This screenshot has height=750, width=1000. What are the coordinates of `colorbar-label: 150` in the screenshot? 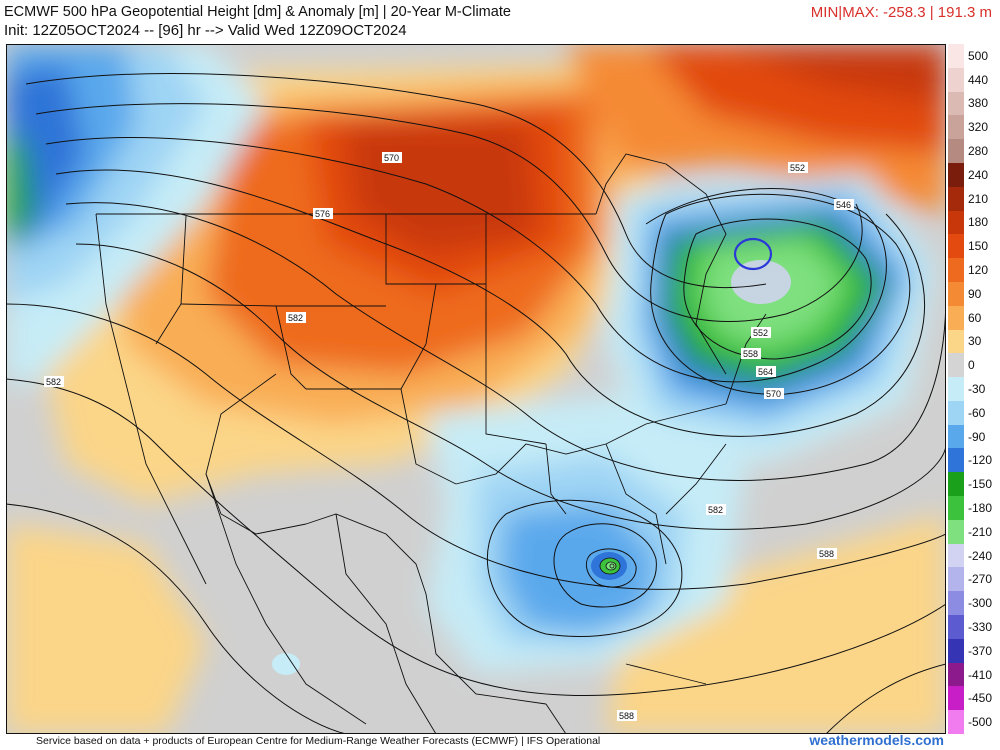 It's located at (978, 246).